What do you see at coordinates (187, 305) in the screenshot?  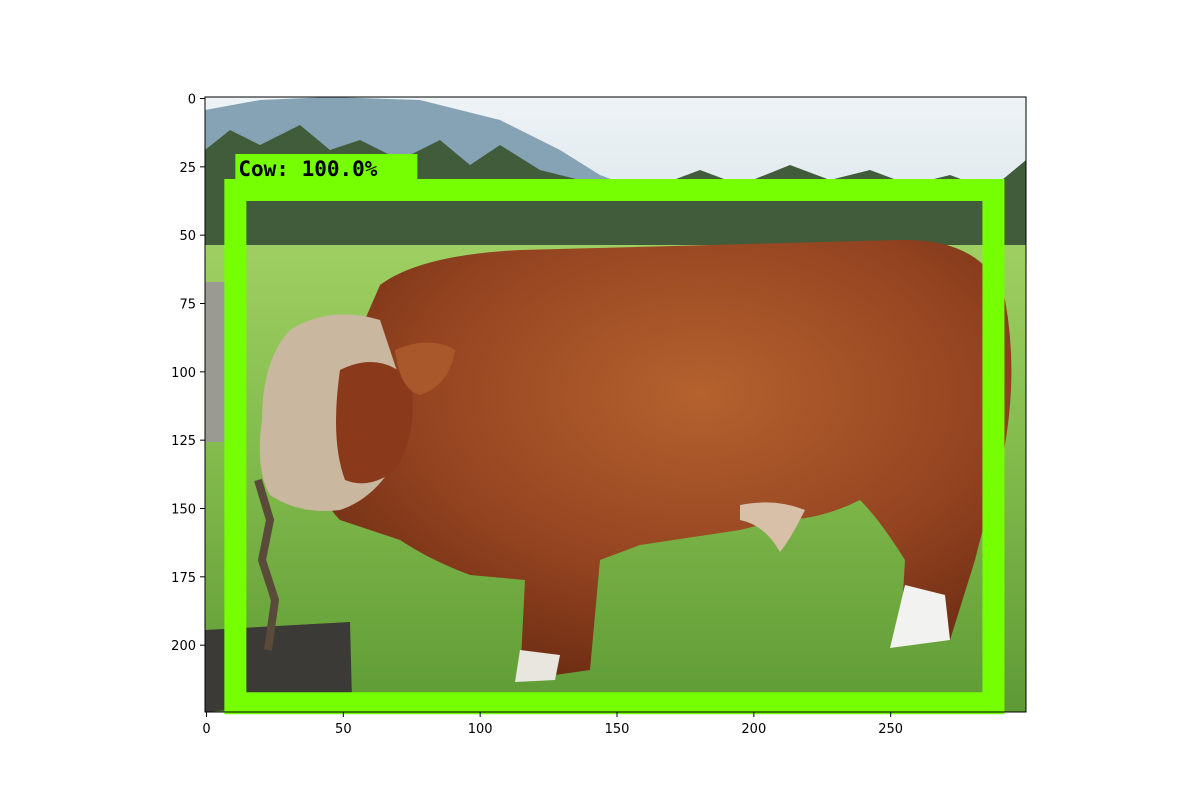 I see `y-tick-label: 75` at bounding box center [187, 305].